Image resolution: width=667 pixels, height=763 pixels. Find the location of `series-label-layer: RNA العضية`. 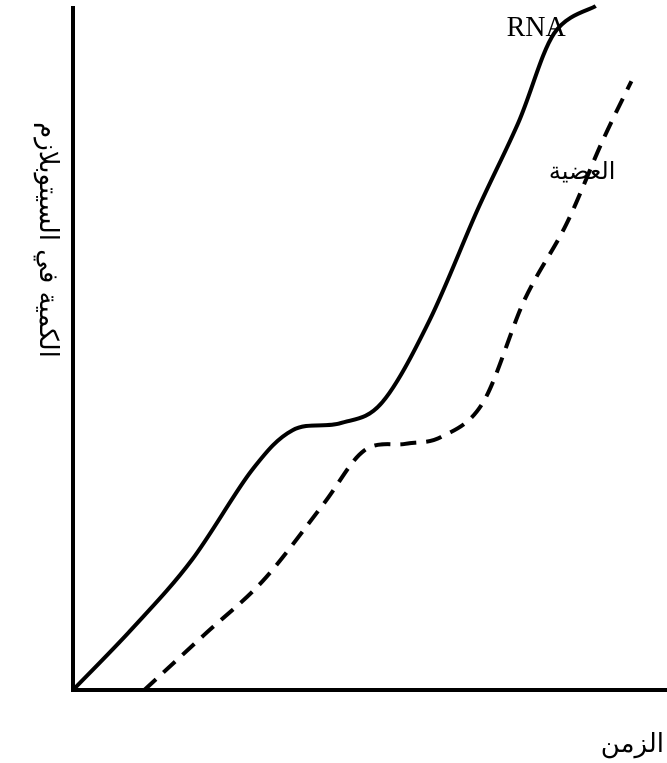

series-label-layer: RNA العضية is located at coordinates (561, 98).